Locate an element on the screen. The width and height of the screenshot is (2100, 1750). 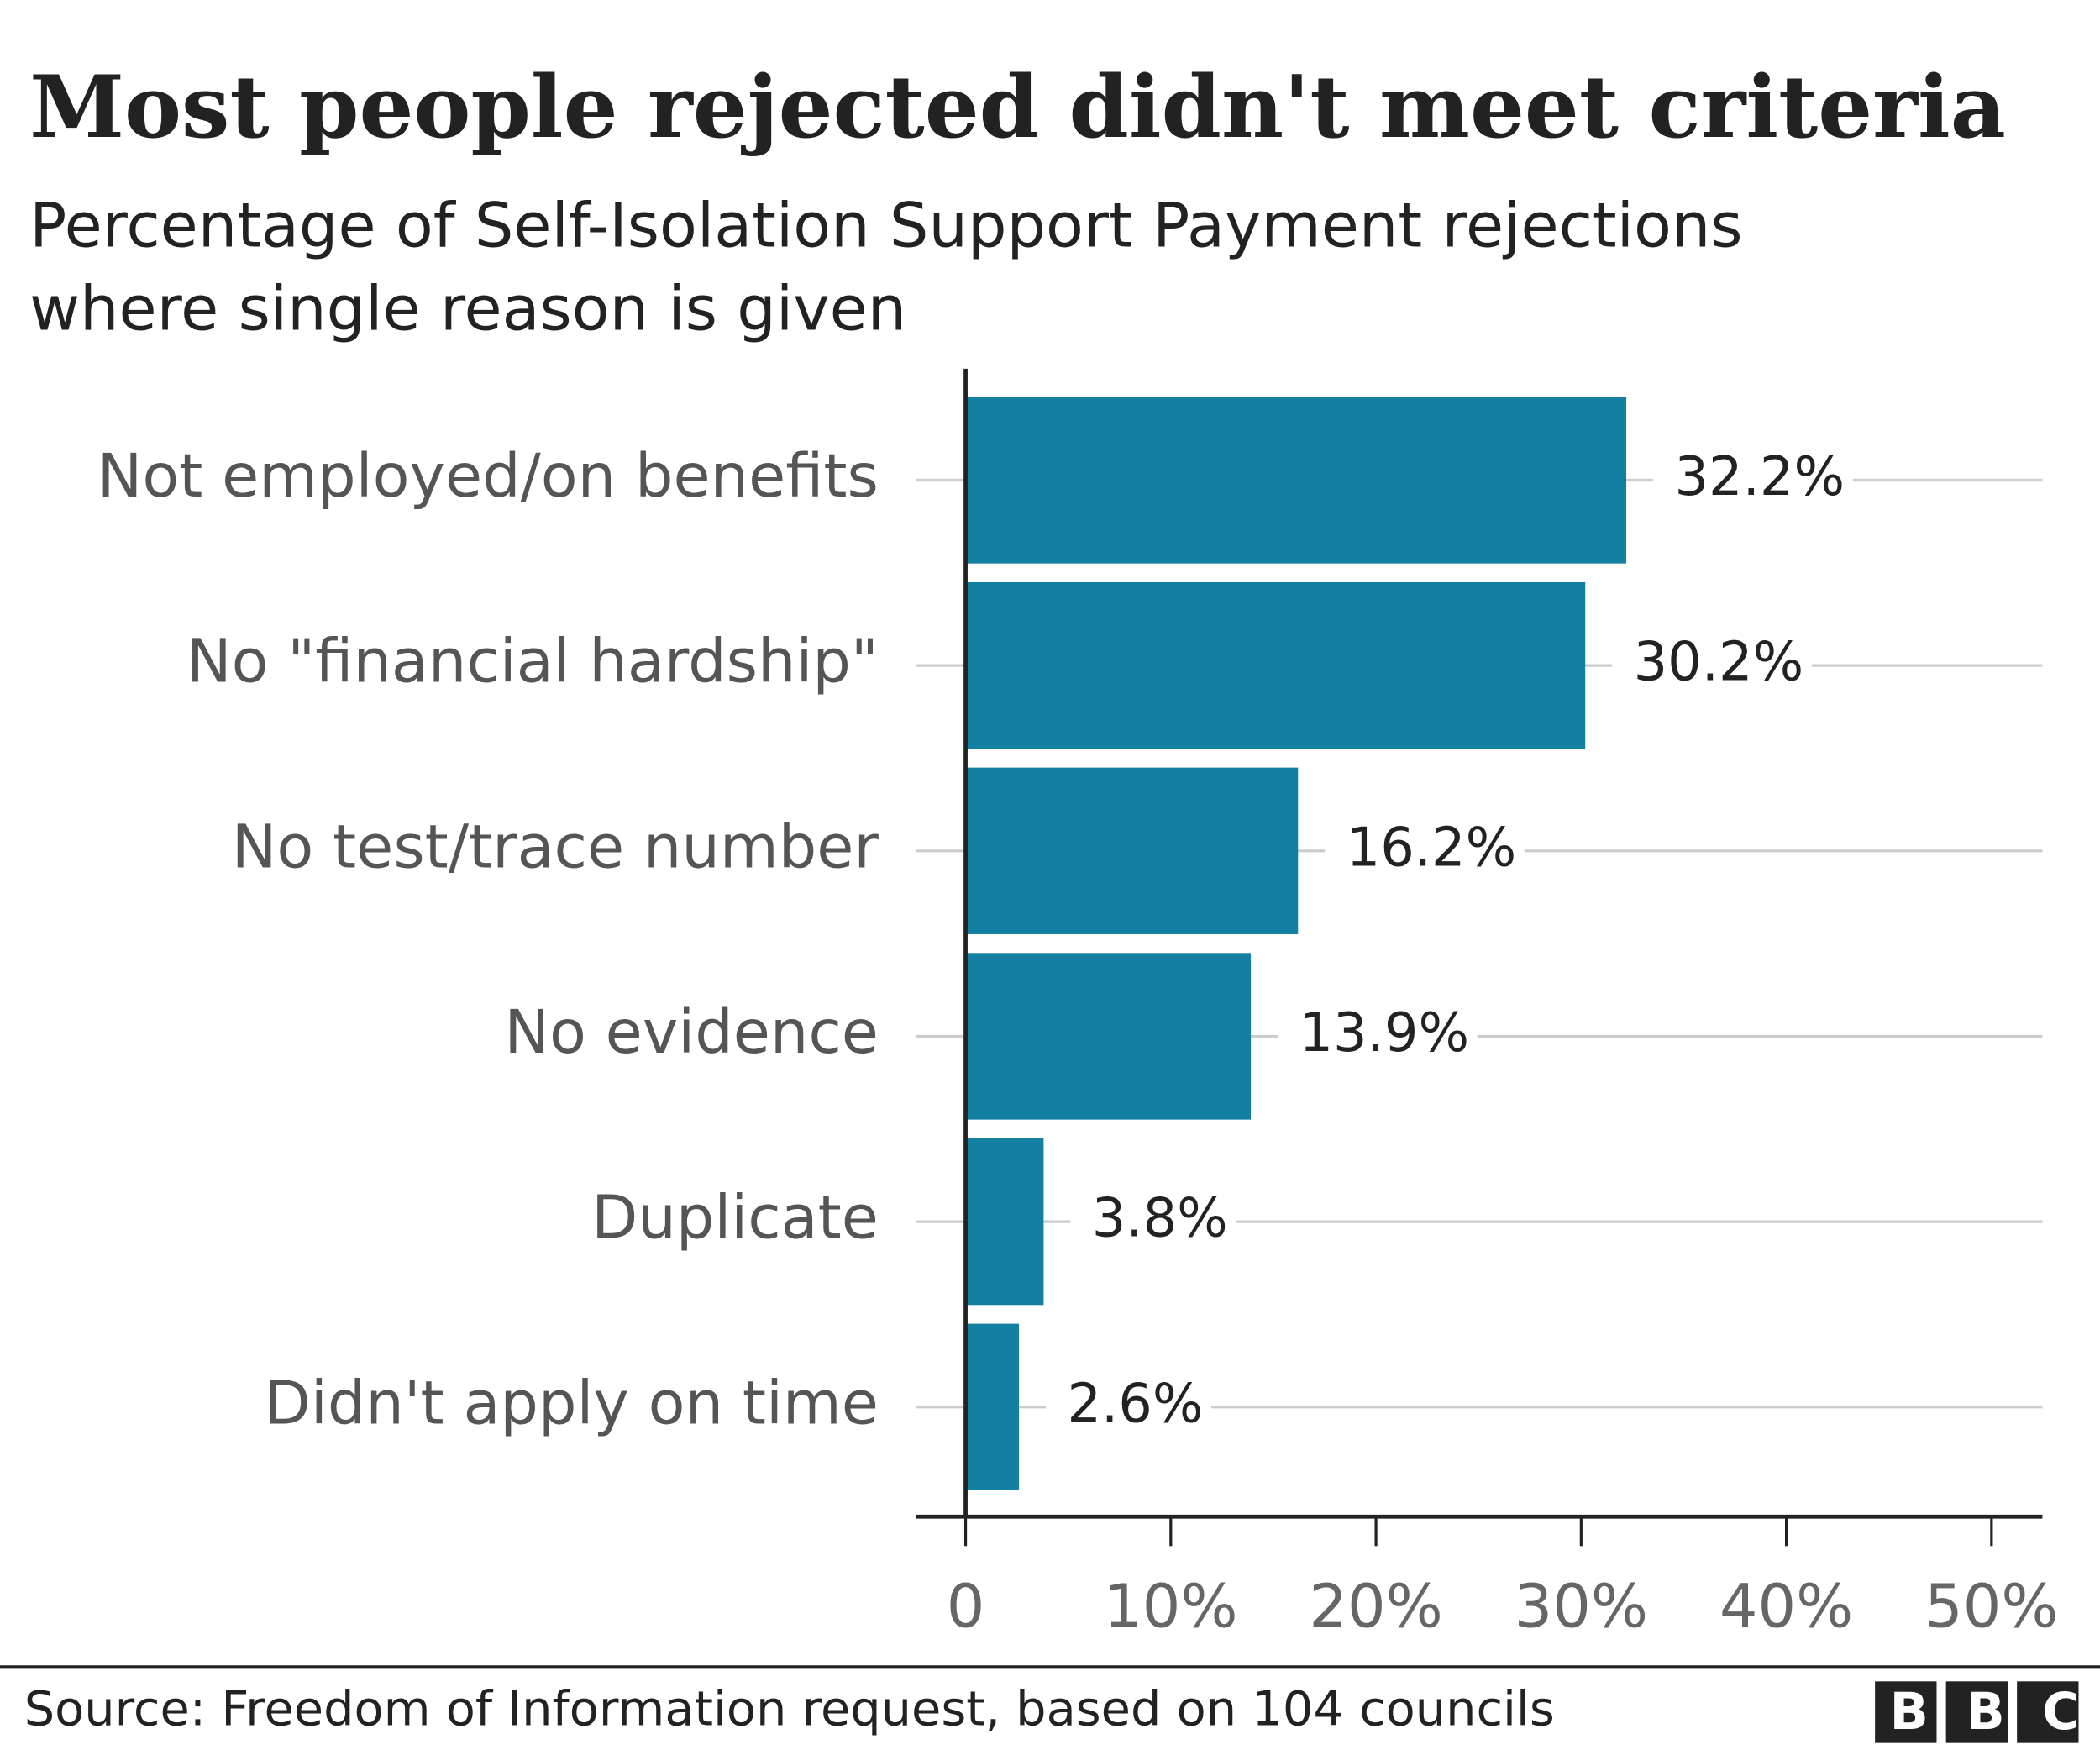
chart-subtitle: where single reason is given is located at coordinates (467, 310).